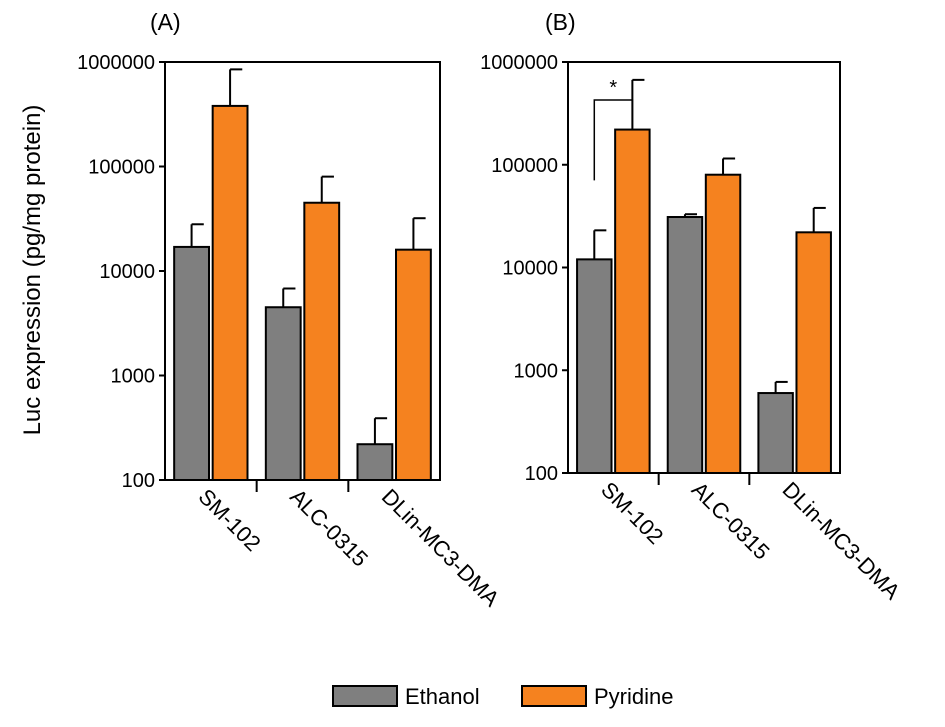 This screenshot has height=727, width=945. Describe the element at coordinates (560, 22) in the screenshot. I see `panel-label: (B)` at that location.